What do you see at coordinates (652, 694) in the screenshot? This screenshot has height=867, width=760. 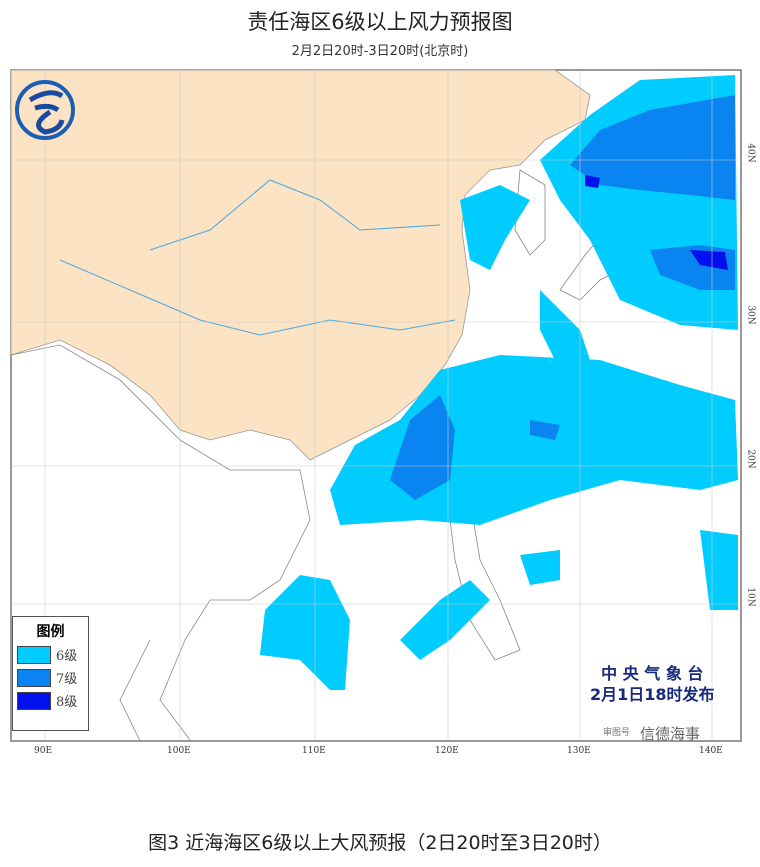 I see `publish-time: 2月1日18时发布` at bounding box center [652, 694].